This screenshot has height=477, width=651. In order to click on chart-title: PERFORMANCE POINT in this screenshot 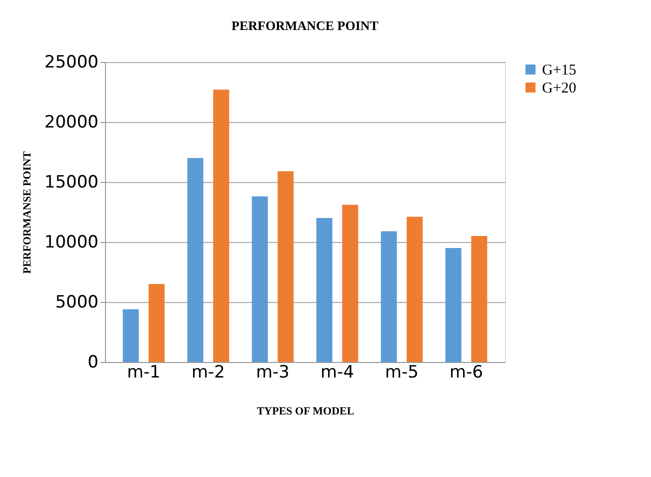, I will do `click(305, 25)`.